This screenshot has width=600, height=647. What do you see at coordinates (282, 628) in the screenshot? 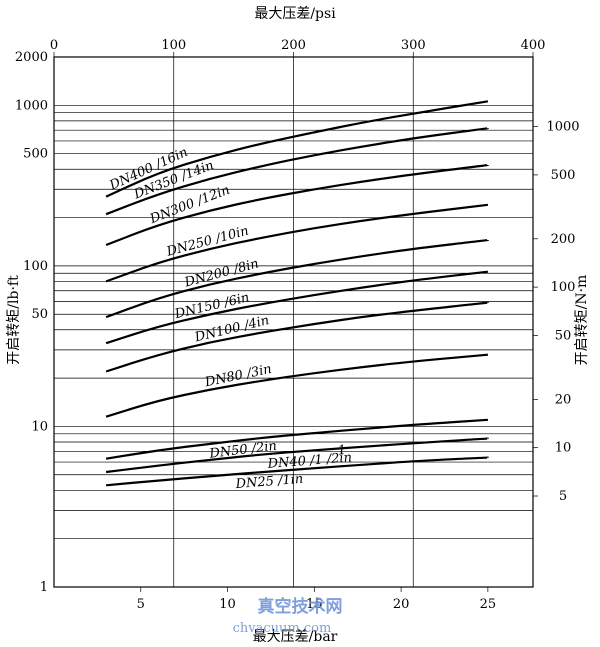
I see `watermark-url: chvacuum.com` at bounding box center [282, 628].